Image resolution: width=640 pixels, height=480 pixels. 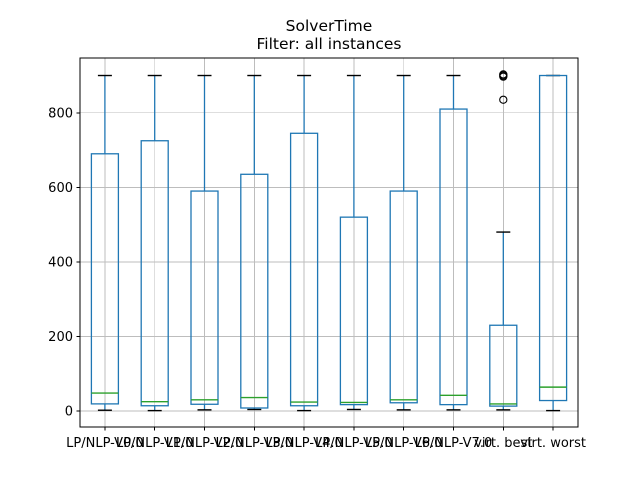 I want to click on x-tick-label: LP/NLP-V6.0, so click(x=403, y=443).